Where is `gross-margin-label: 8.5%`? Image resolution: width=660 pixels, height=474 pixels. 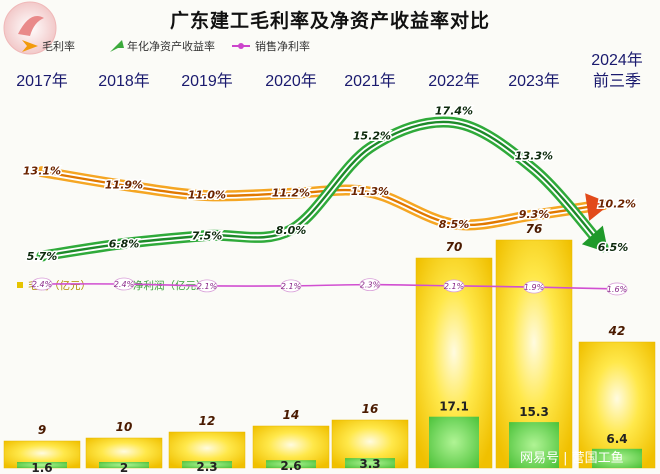
gross-margin-label: 8.5% is located at coordinates (454, 224).